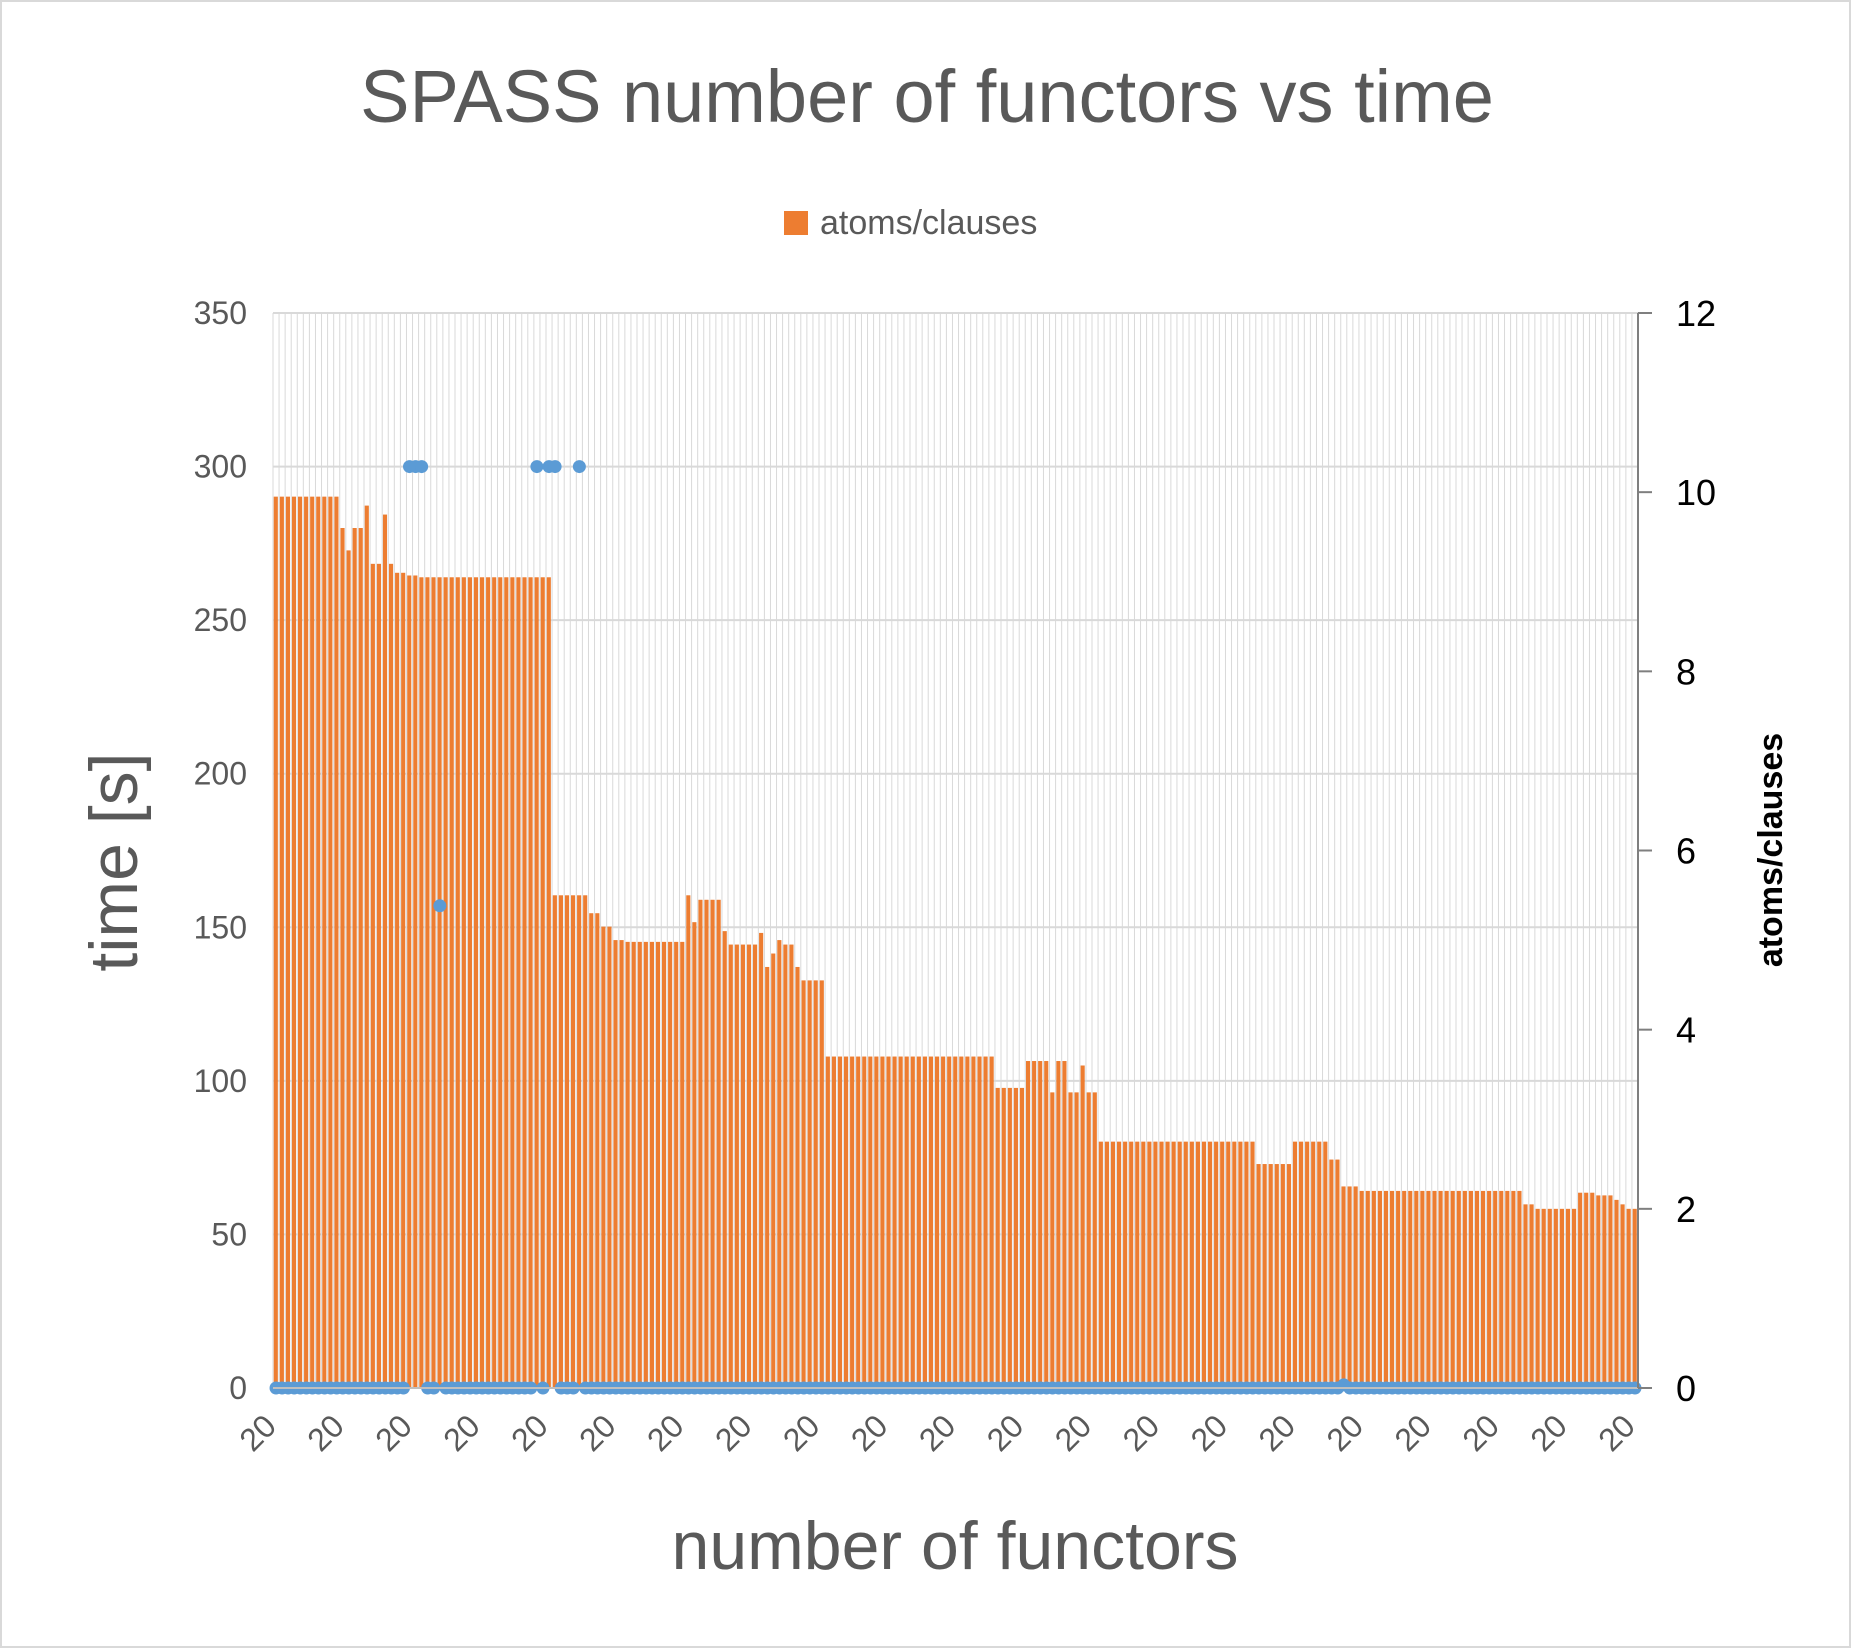 The width and height of the screenshot is (1851, 1648). I want to click on y-tick-label: 350, so click(220, 313).